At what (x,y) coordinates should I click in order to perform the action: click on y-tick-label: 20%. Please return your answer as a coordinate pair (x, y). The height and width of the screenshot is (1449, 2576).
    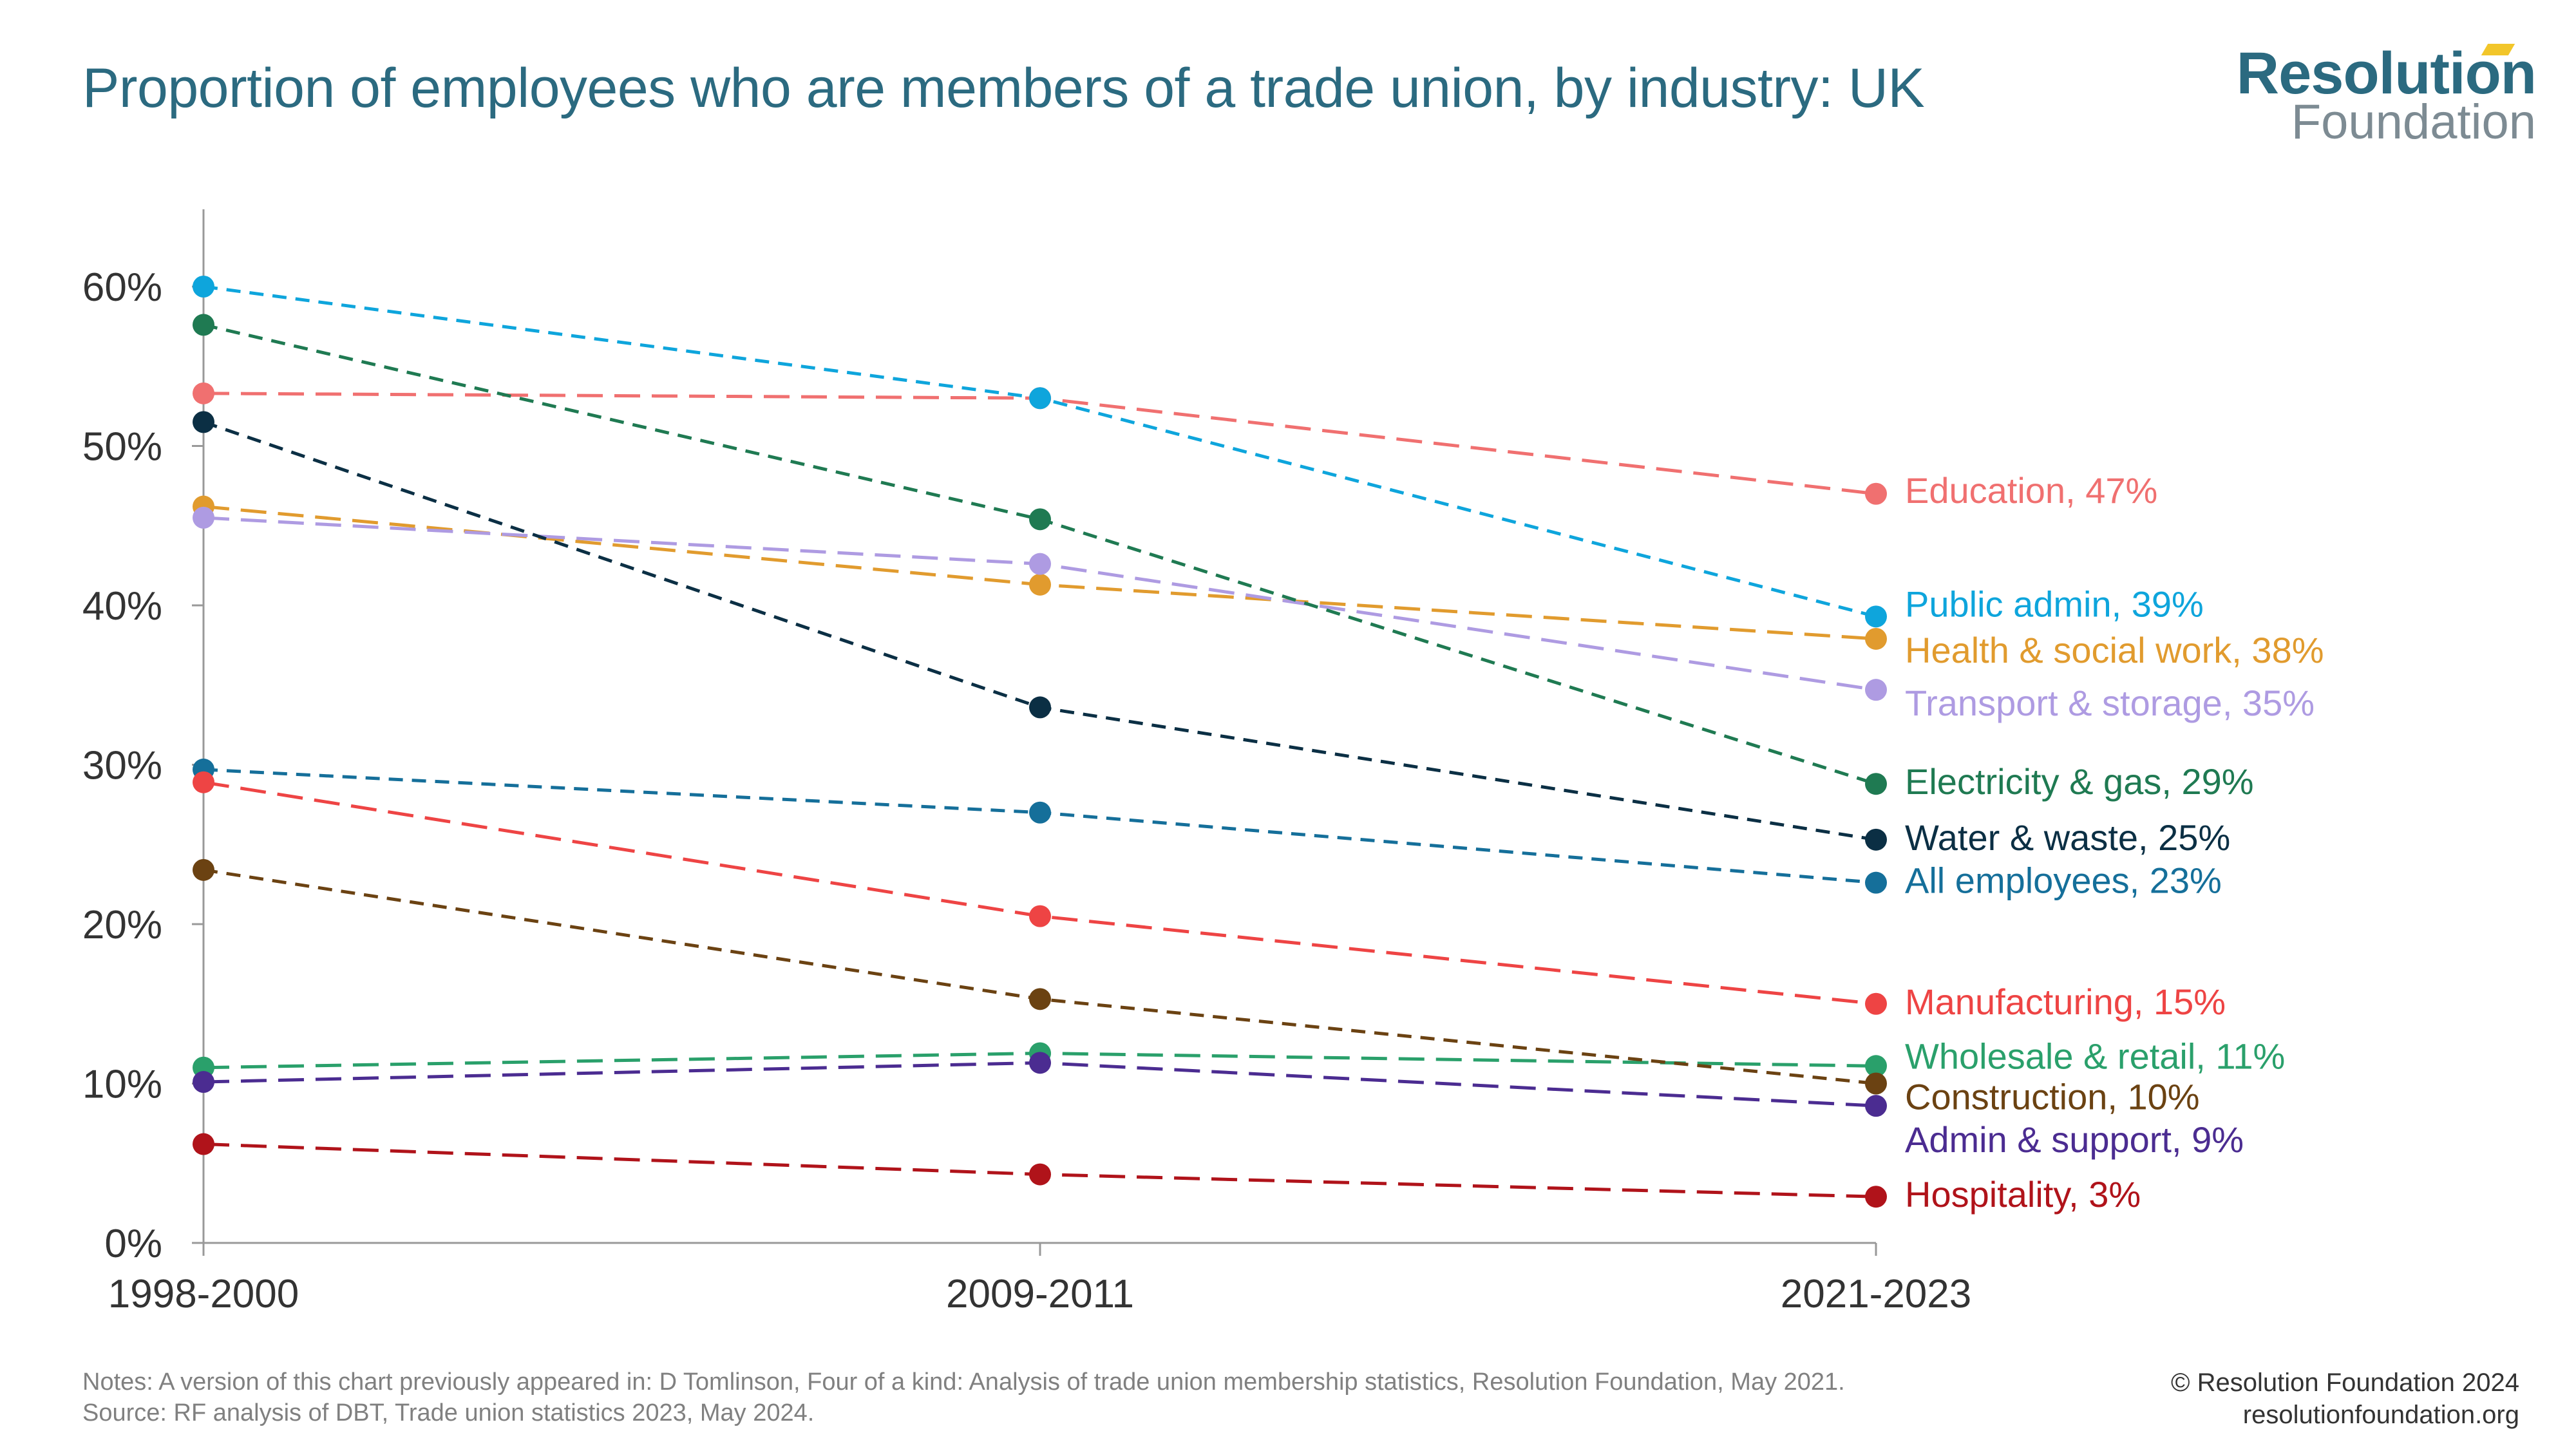
    Looking at the image, I should click on (122, 925).